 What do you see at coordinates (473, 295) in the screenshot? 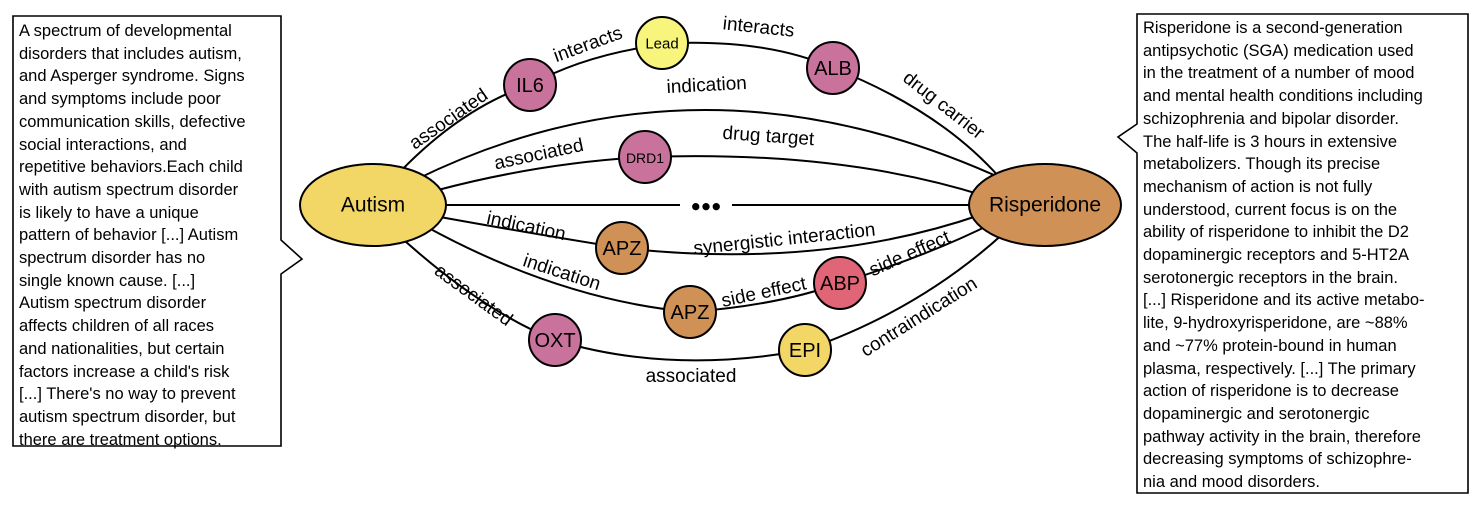
I see `edge-label-autism-oxt: associated` at bounding box center [473, 295].